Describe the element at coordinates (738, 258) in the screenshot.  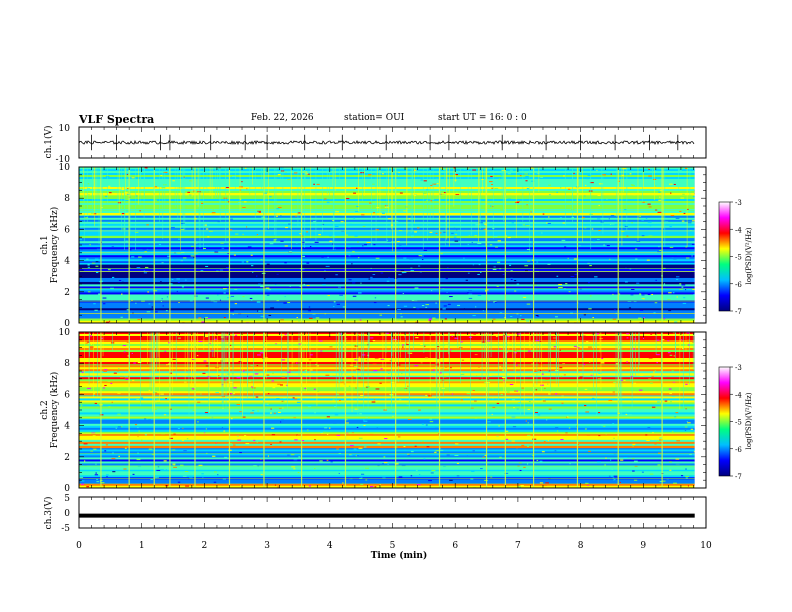
I see `ch1-colorbar-tick-label: -5` at that location.